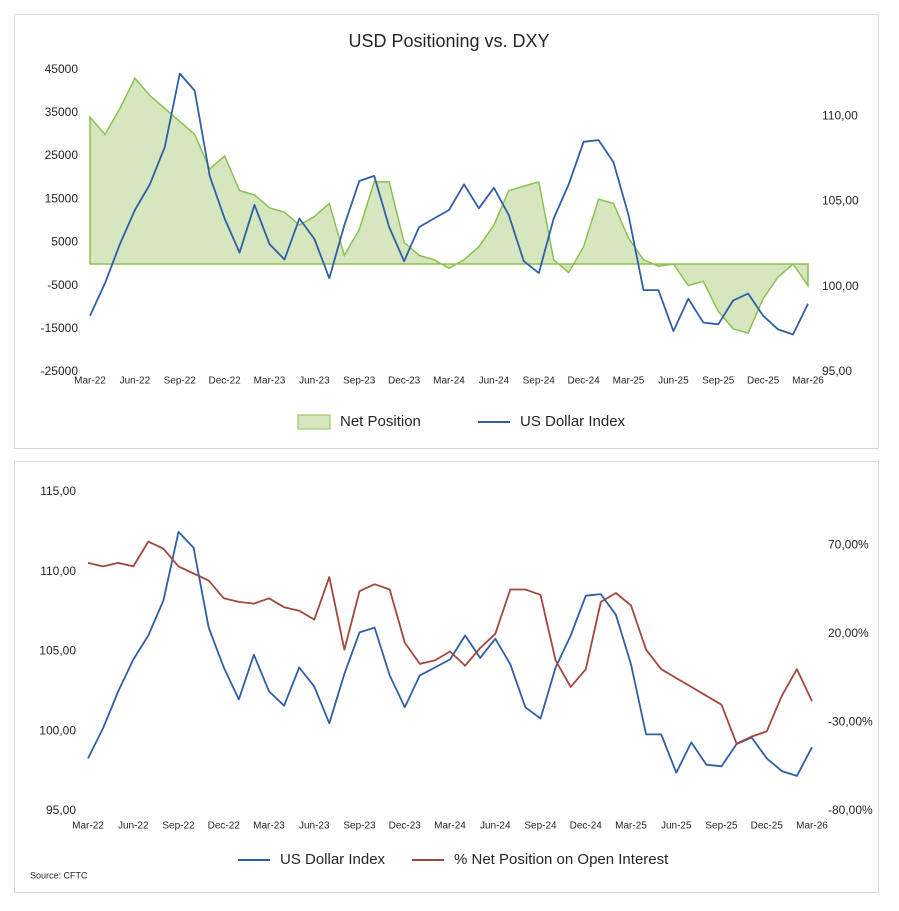 This screenshot has width=899, height=911. I want to click on source-note: Source: CFTC, so click(59, 875).